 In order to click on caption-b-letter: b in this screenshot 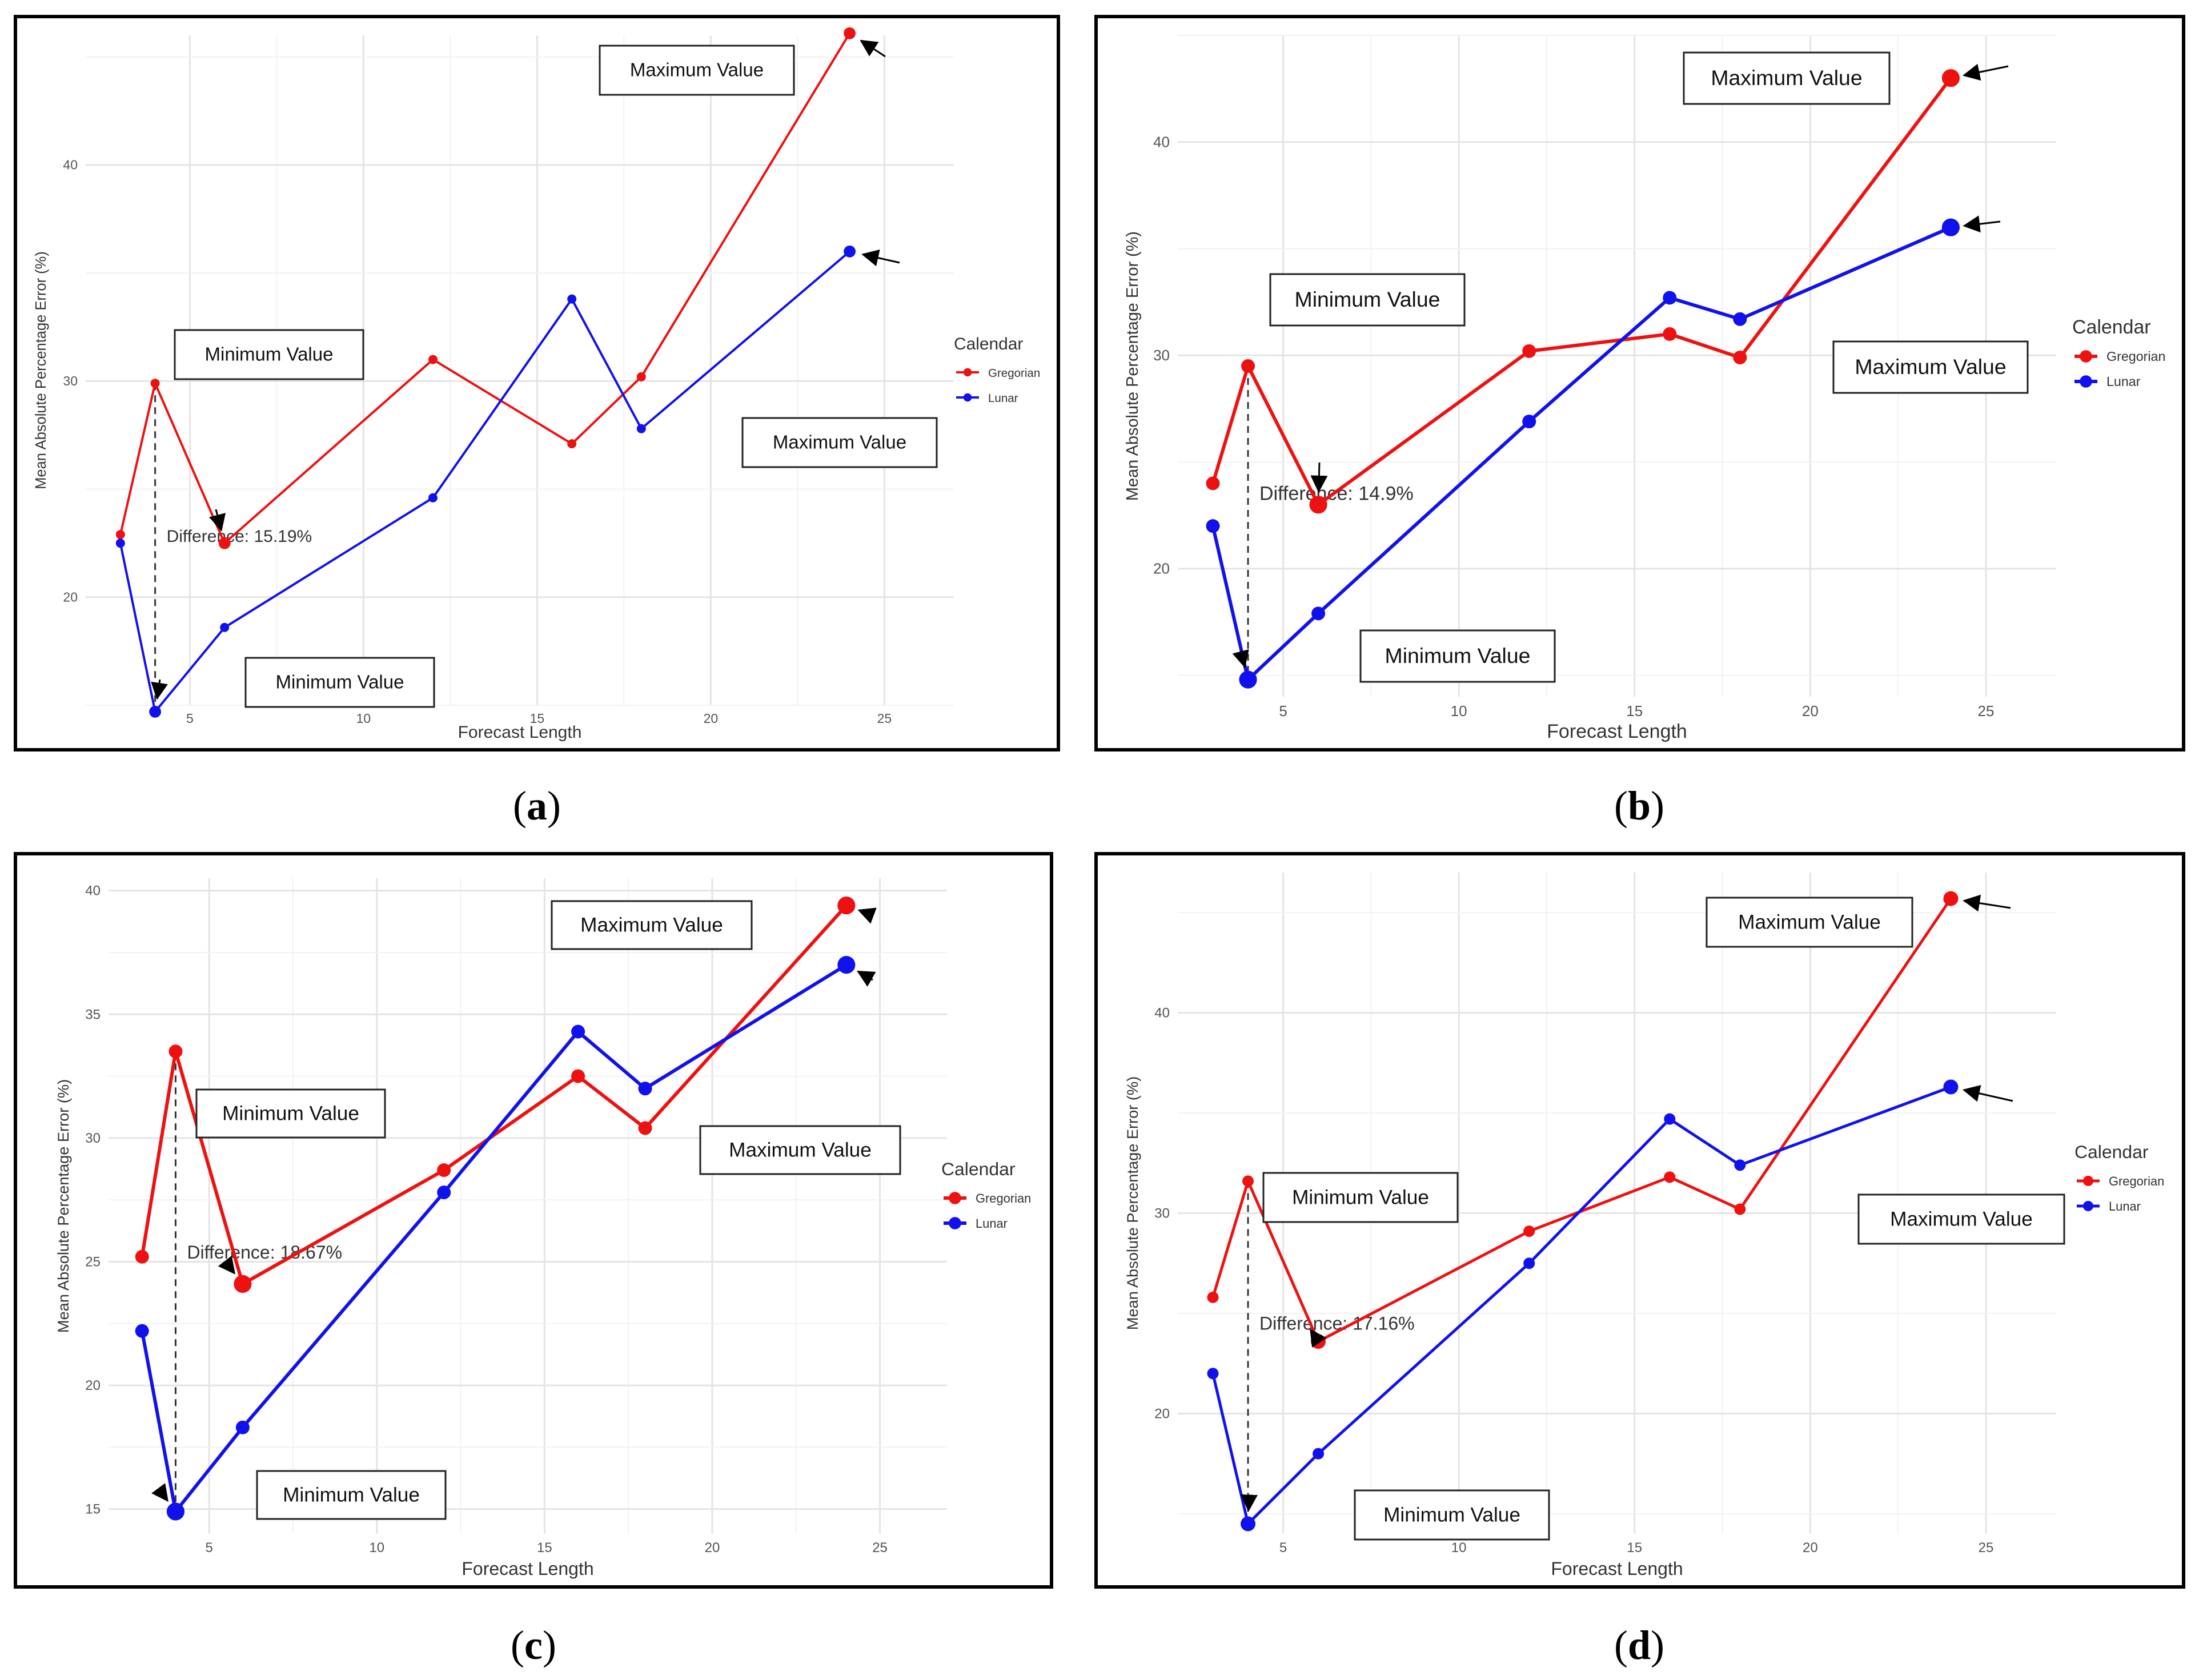, I will do `click(1639, 806)`.